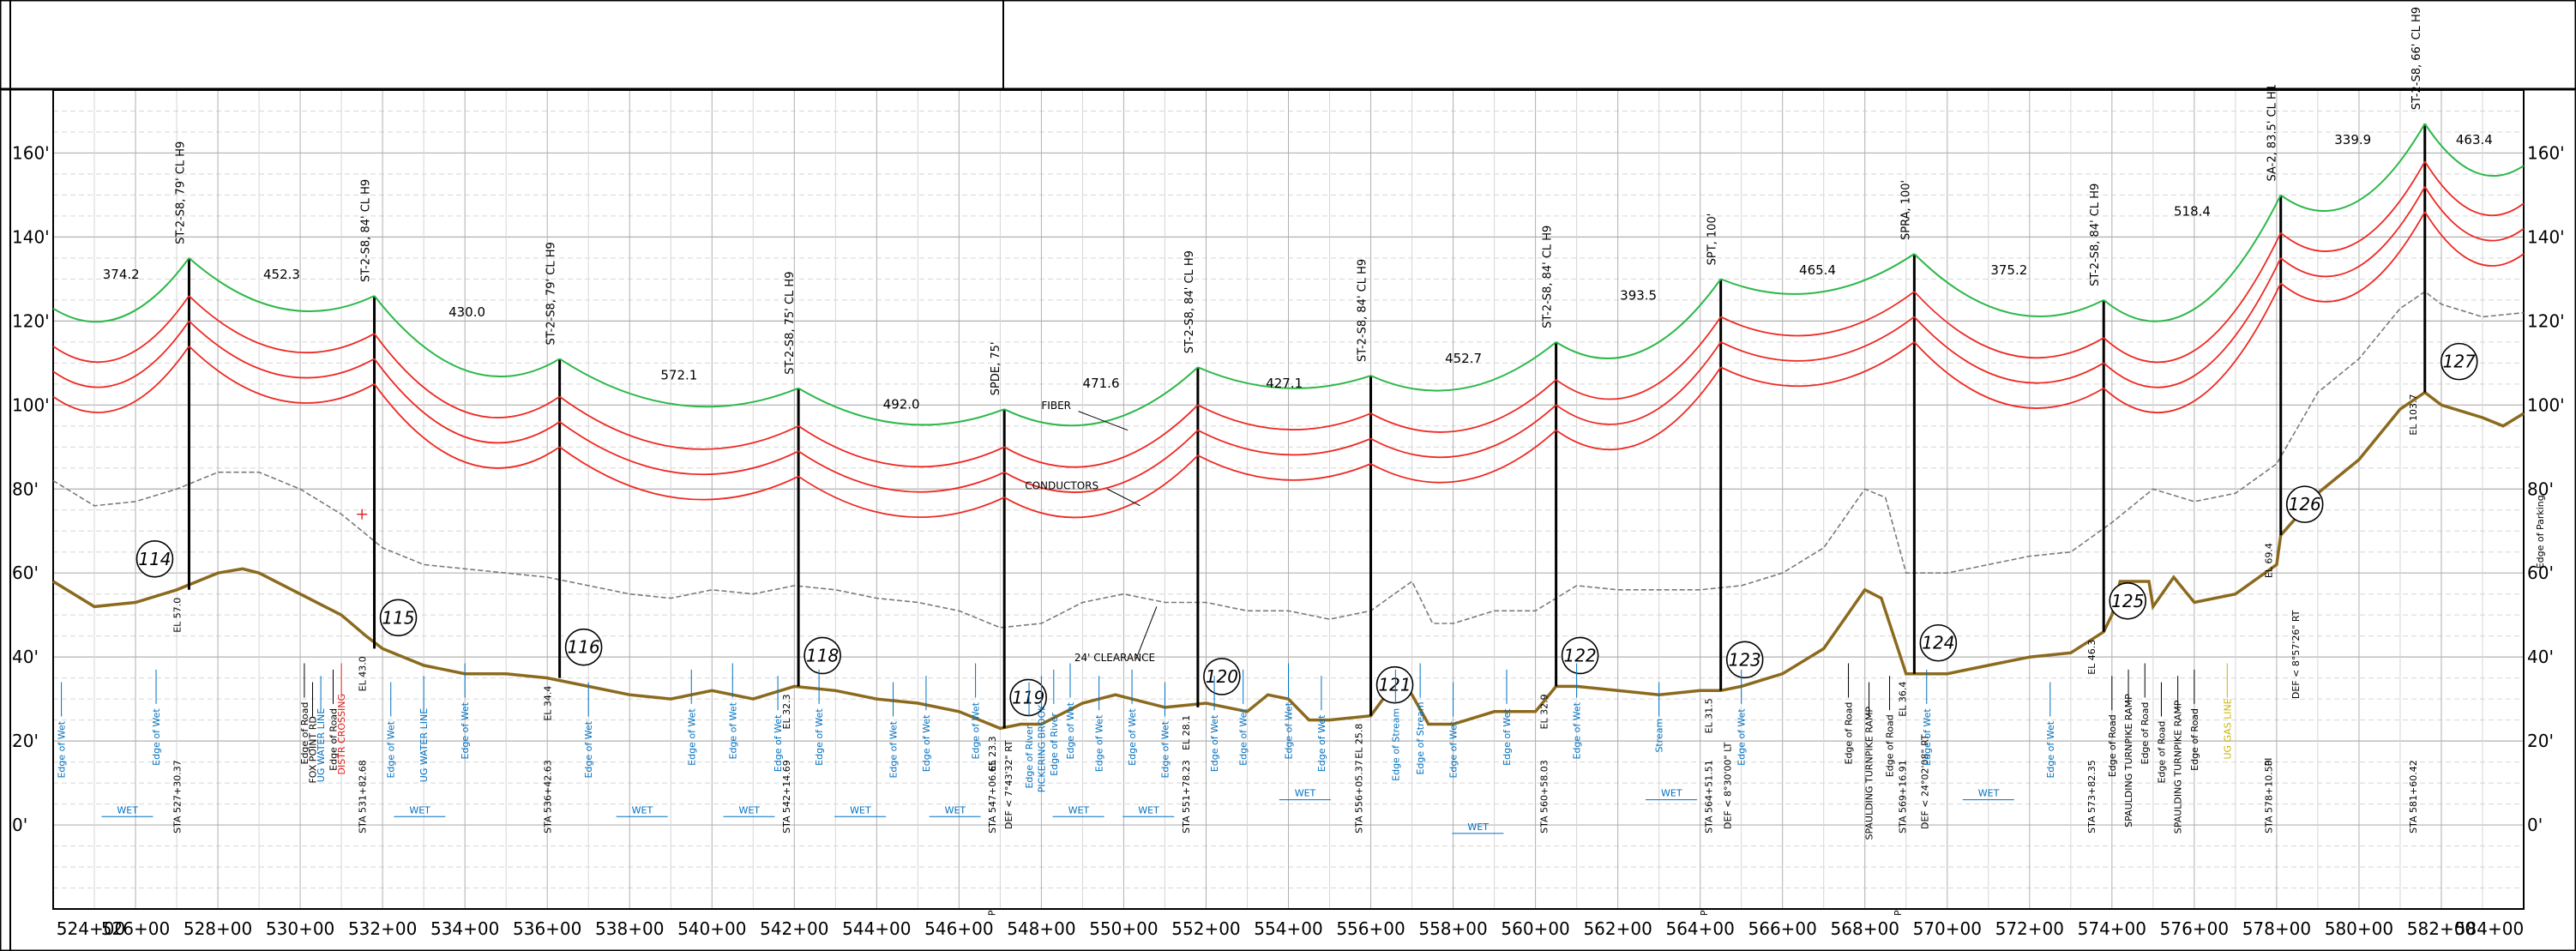  I want to click on structure-station-label: STA 556+05.37, so click(1359, 797).